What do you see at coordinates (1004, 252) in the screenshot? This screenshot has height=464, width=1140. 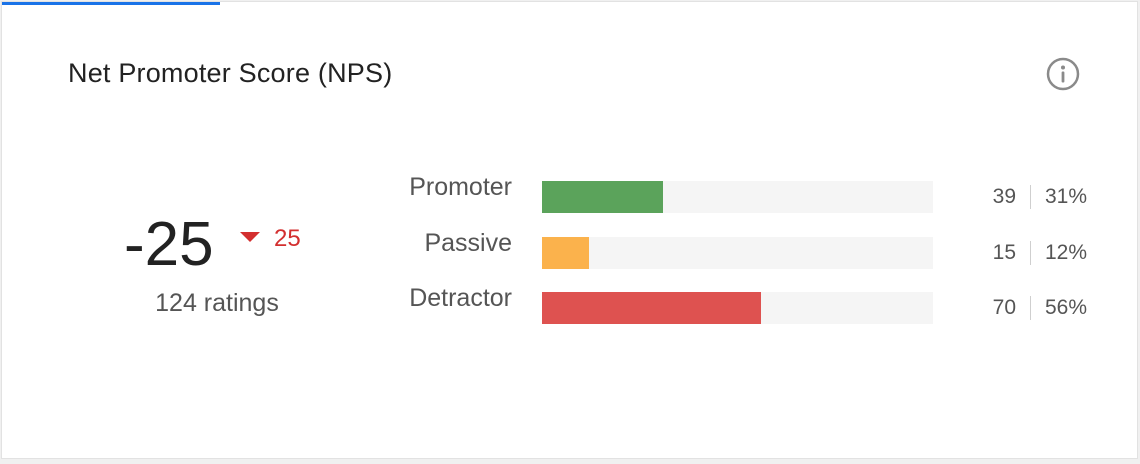 I see `breakdown-count: 15` at bounding box center [1004, 252].